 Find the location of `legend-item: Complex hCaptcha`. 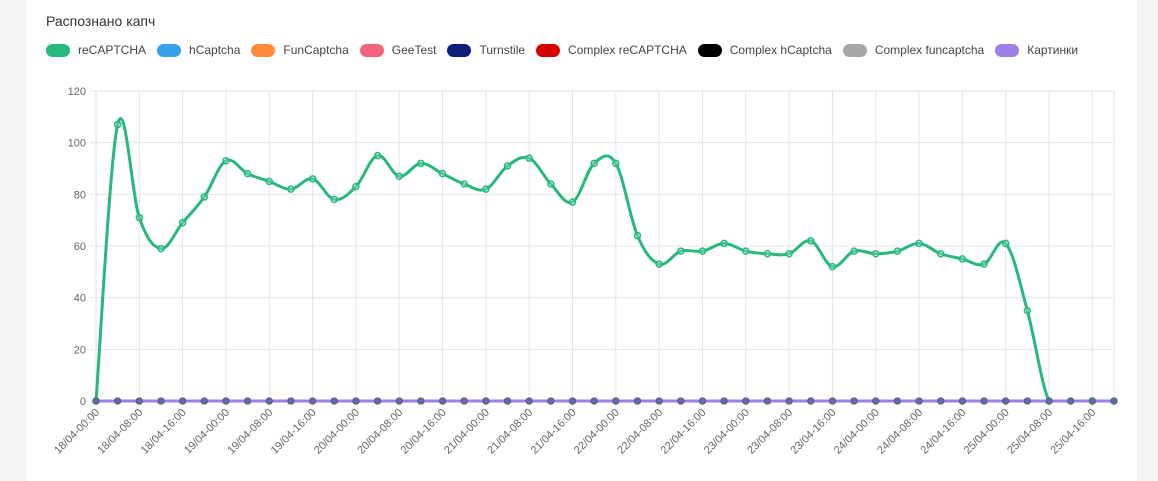

legend-item: Complex hCaptcha is located at coordinates (764, 50).